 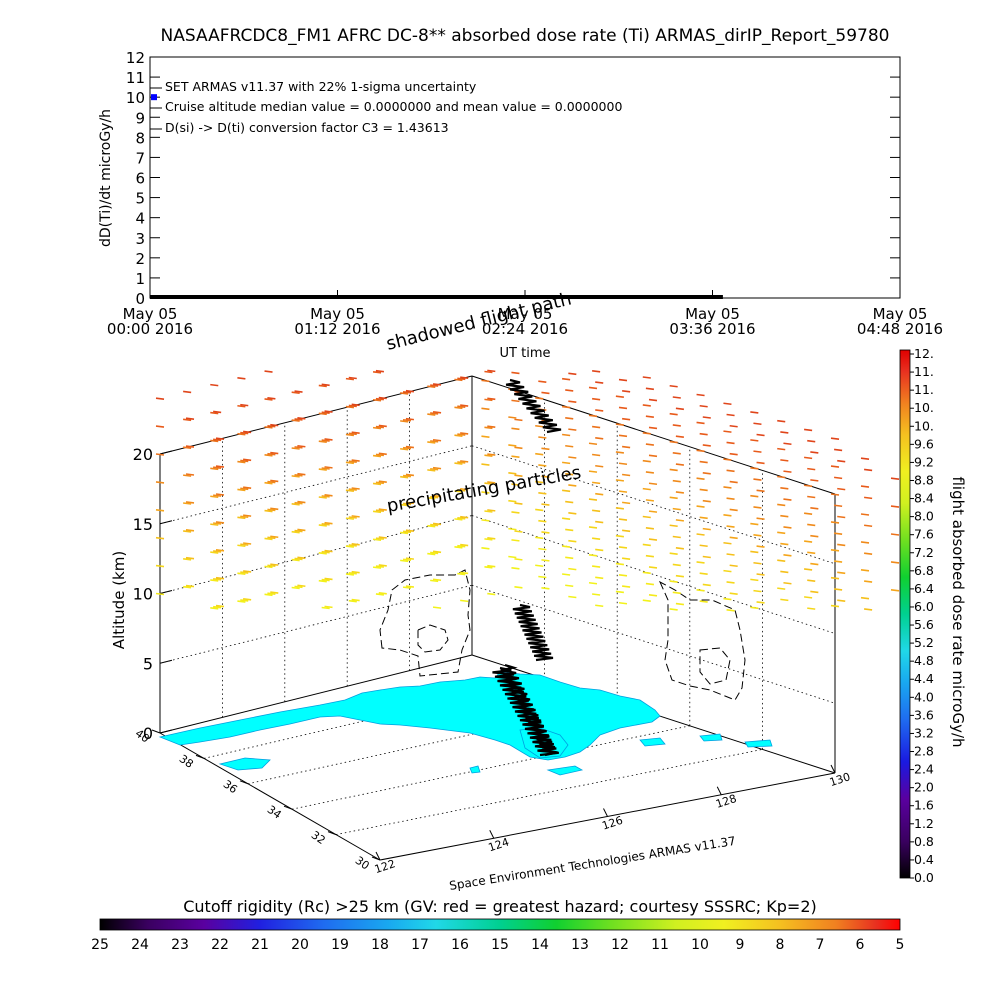 I want to click on top-y-axis-label: dD(Ti)/dt microGy/h, so click(x=106, y=178).